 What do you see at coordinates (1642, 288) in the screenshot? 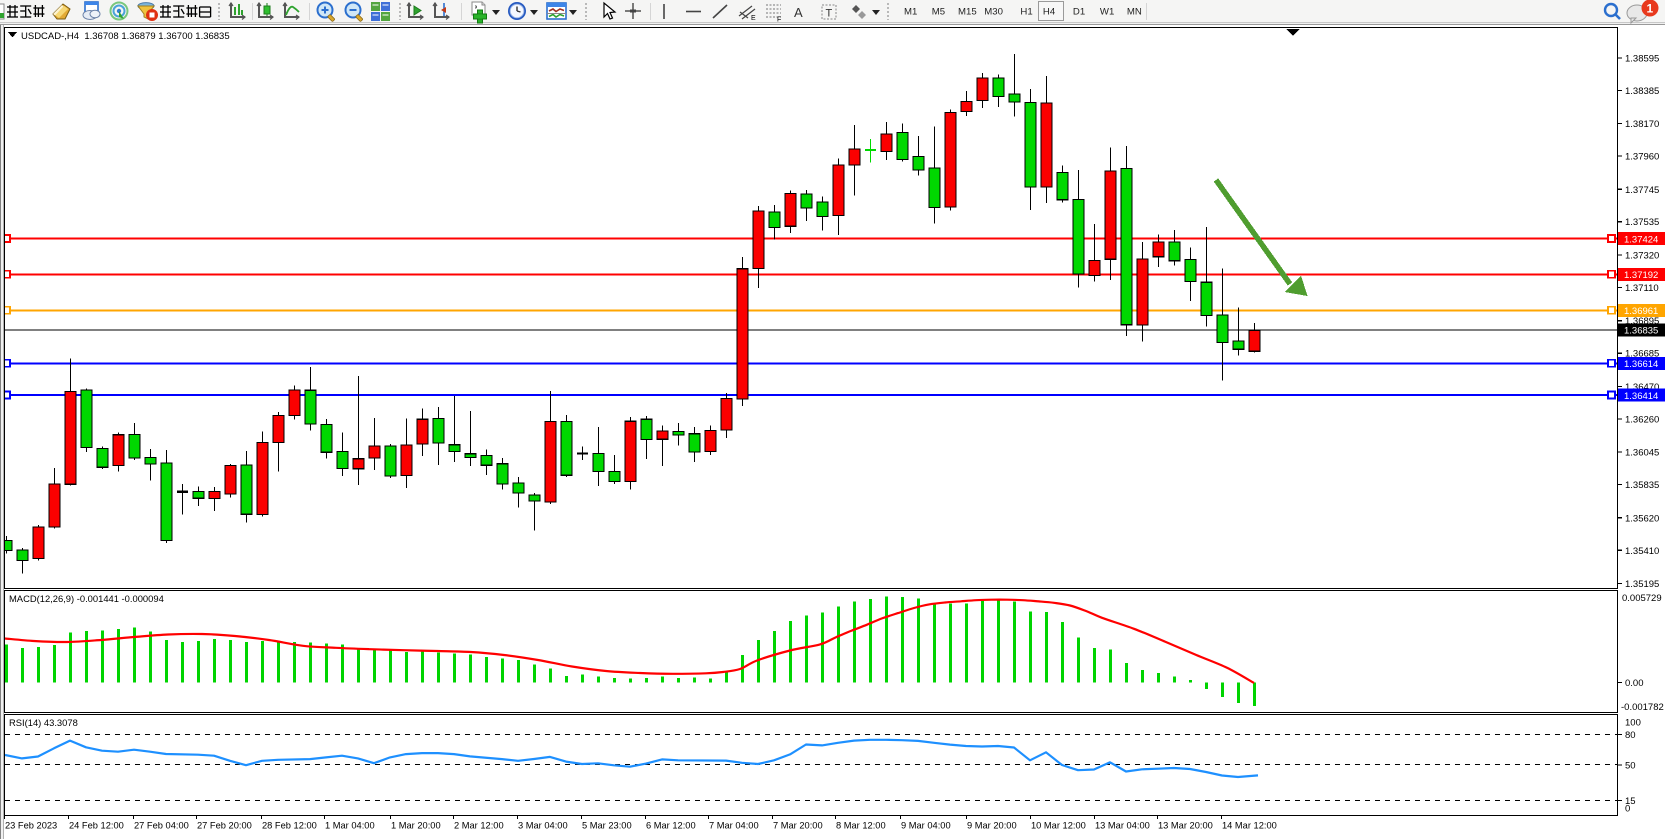
I see `svg-text: 1.37110` at bounding box center [1642, 288].